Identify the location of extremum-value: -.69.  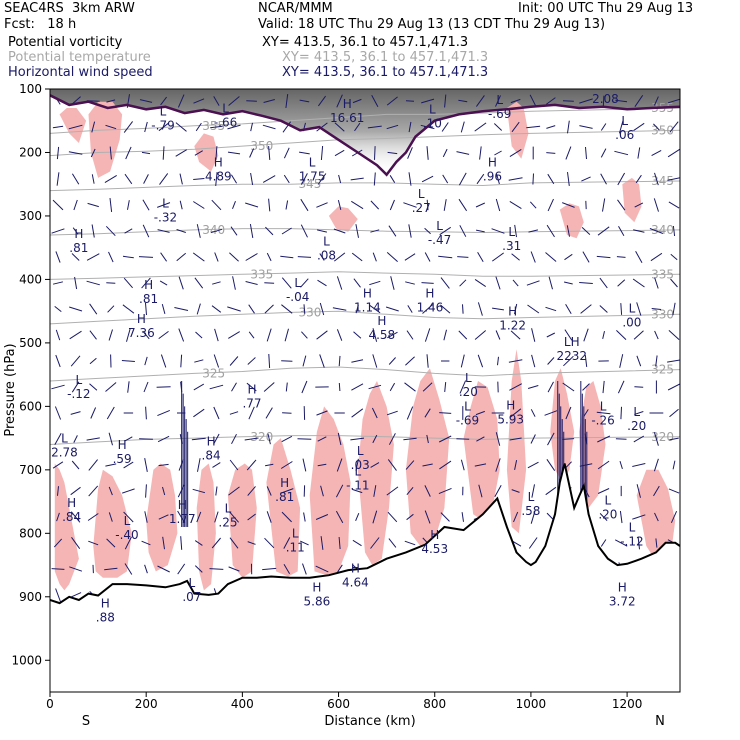
(499, 114).